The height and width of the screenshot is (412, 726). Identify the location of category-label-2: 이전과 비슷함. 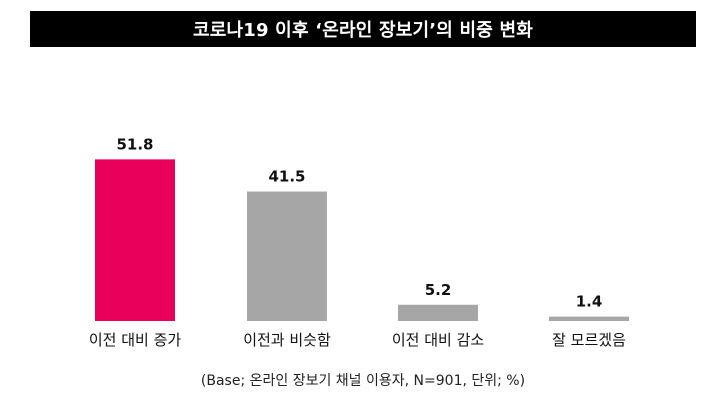
(287, 340).